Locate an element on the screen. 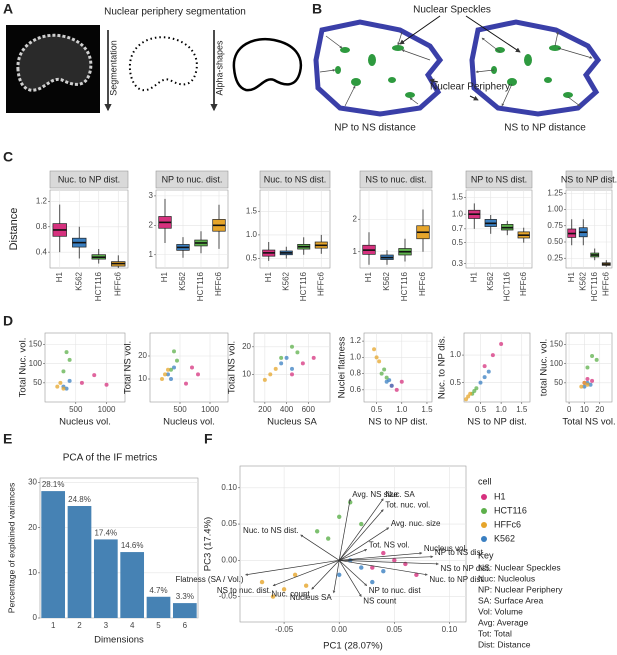 Image resolution: width=617 pixels, height=655 pixels. panel-label: B is located at coordinates (317, 9).